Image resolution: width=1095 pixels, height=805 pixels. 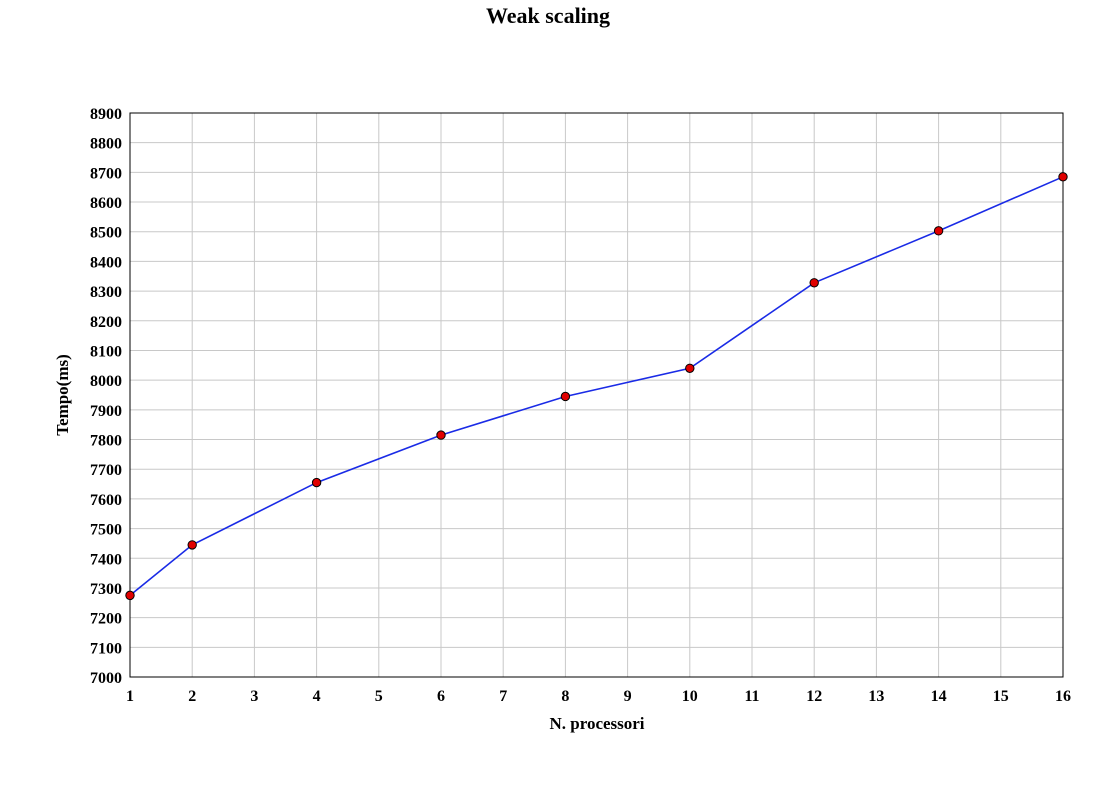 I want to click on x-tick-label: 14, so click(x=939, y=696).